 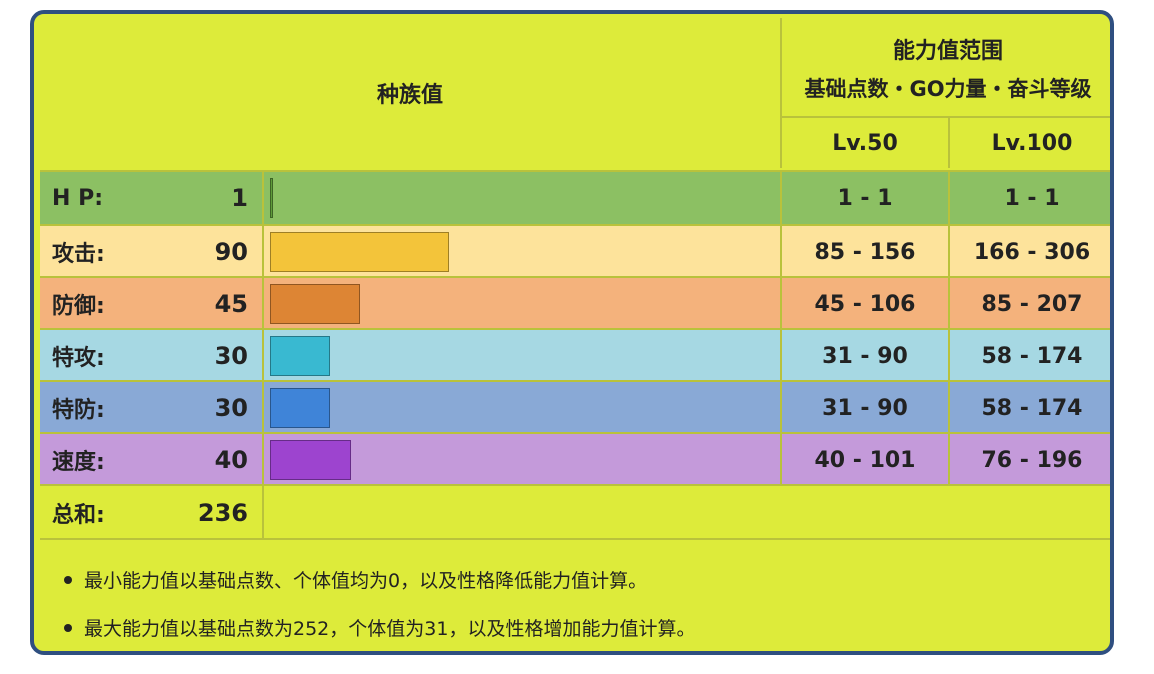 What do you see at coordinates (1032, 143) in the screenshot?
I see `lv100-label: Lv.100` at bounding box center [1032, 143].